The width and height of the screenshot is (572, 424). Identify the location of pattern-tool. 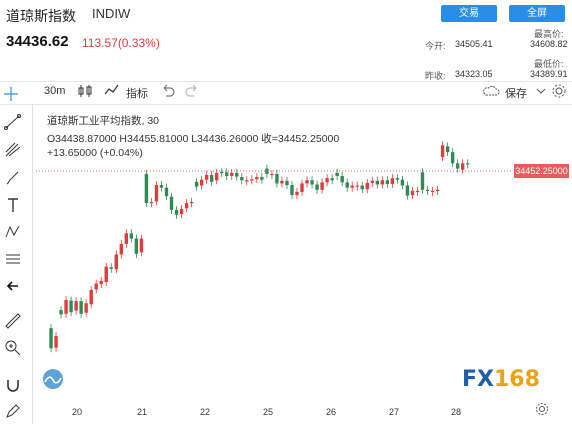
(13, 232).